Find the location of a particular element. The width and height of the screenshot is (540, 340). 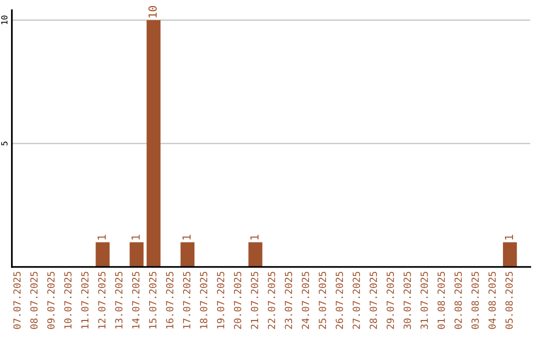

x-tick-label: 25.07.2025 is located at coordinates (322, 300).